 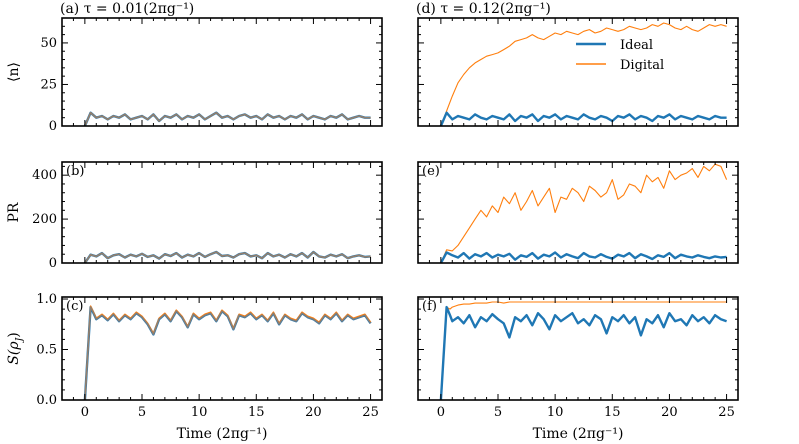 What do you see at coordinates (642, 65) in the screenshot?
I see `legend-label-digital: Digital` at bounding box center [642, 65].